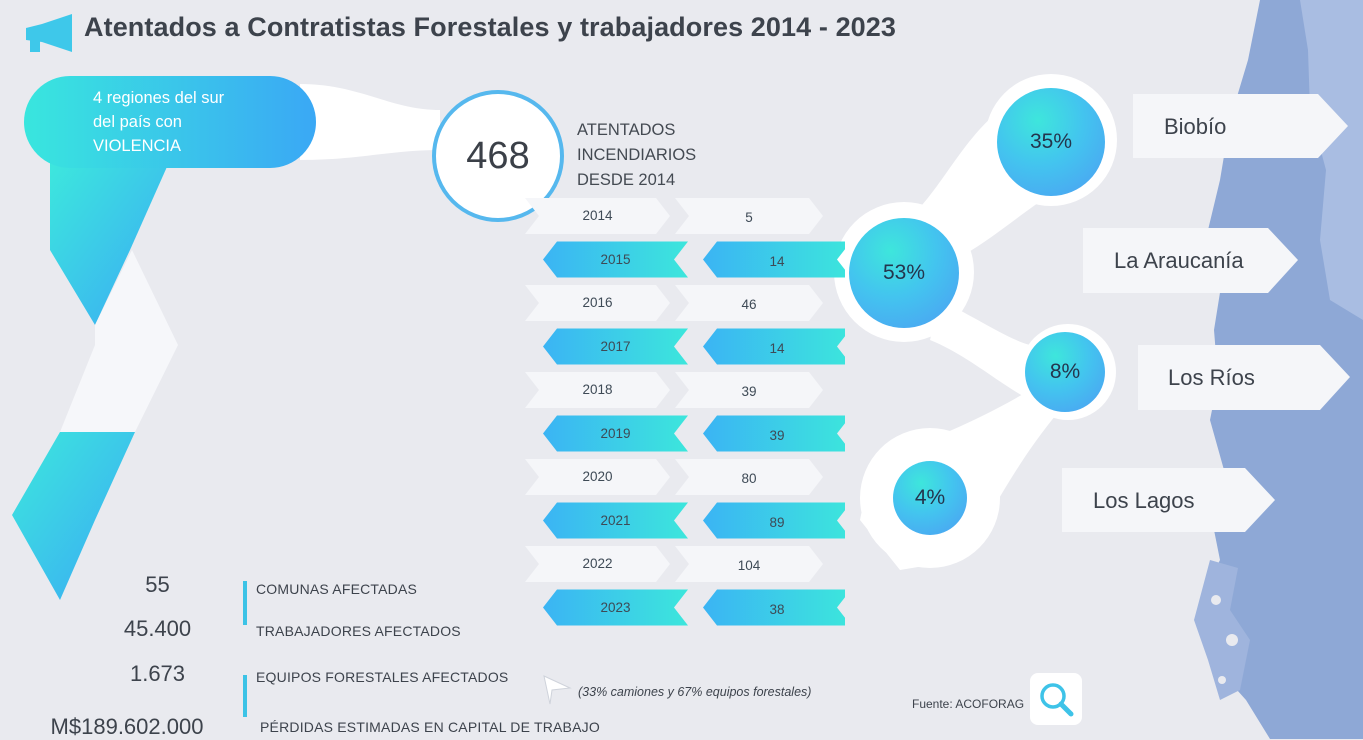 This screenshot has width=1363, height=740. Describe the element at coordinates (968, 704) in the screenshot. I see `source-label: Fuente: ACOFORAG` at that location.